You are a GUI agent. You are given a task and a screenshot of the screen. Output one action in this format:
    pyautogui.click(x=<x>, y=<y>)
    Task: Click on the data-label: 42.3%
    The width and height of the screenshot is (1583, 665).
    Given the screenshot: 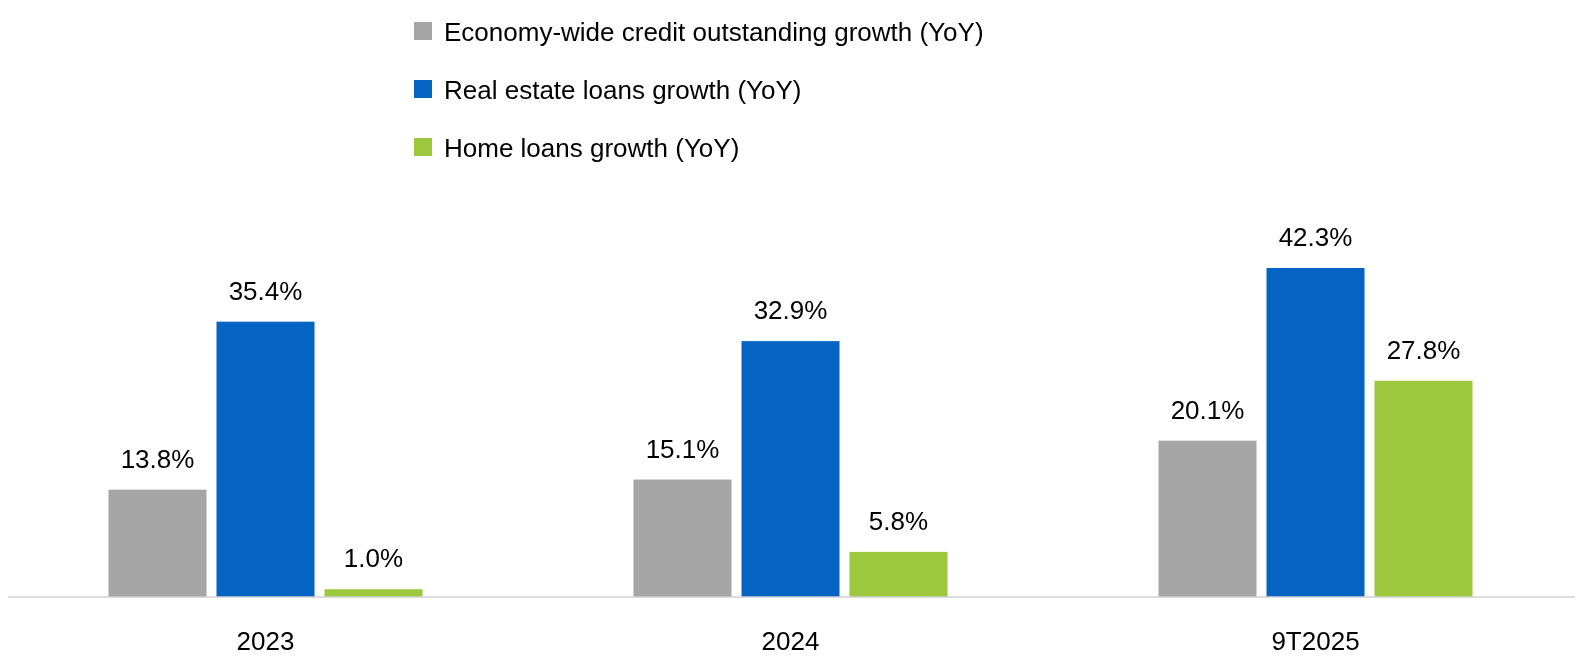 What is the action you would take?
    pyautogui.click(x=1315, y=237)
    